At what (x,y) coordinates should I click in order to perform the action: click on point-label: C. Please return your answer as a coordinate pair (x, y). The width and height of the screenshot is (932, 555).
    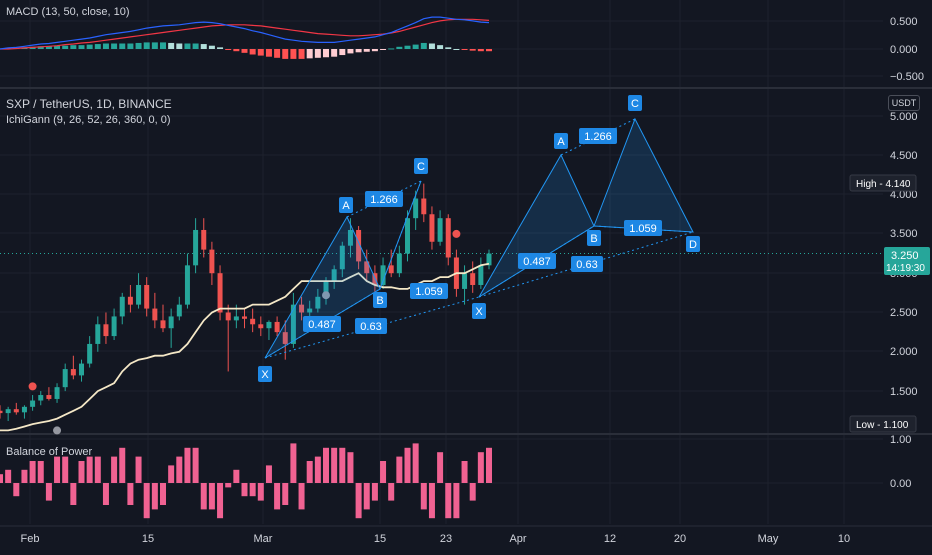
    Looking at the image, I should click on (421, 166).